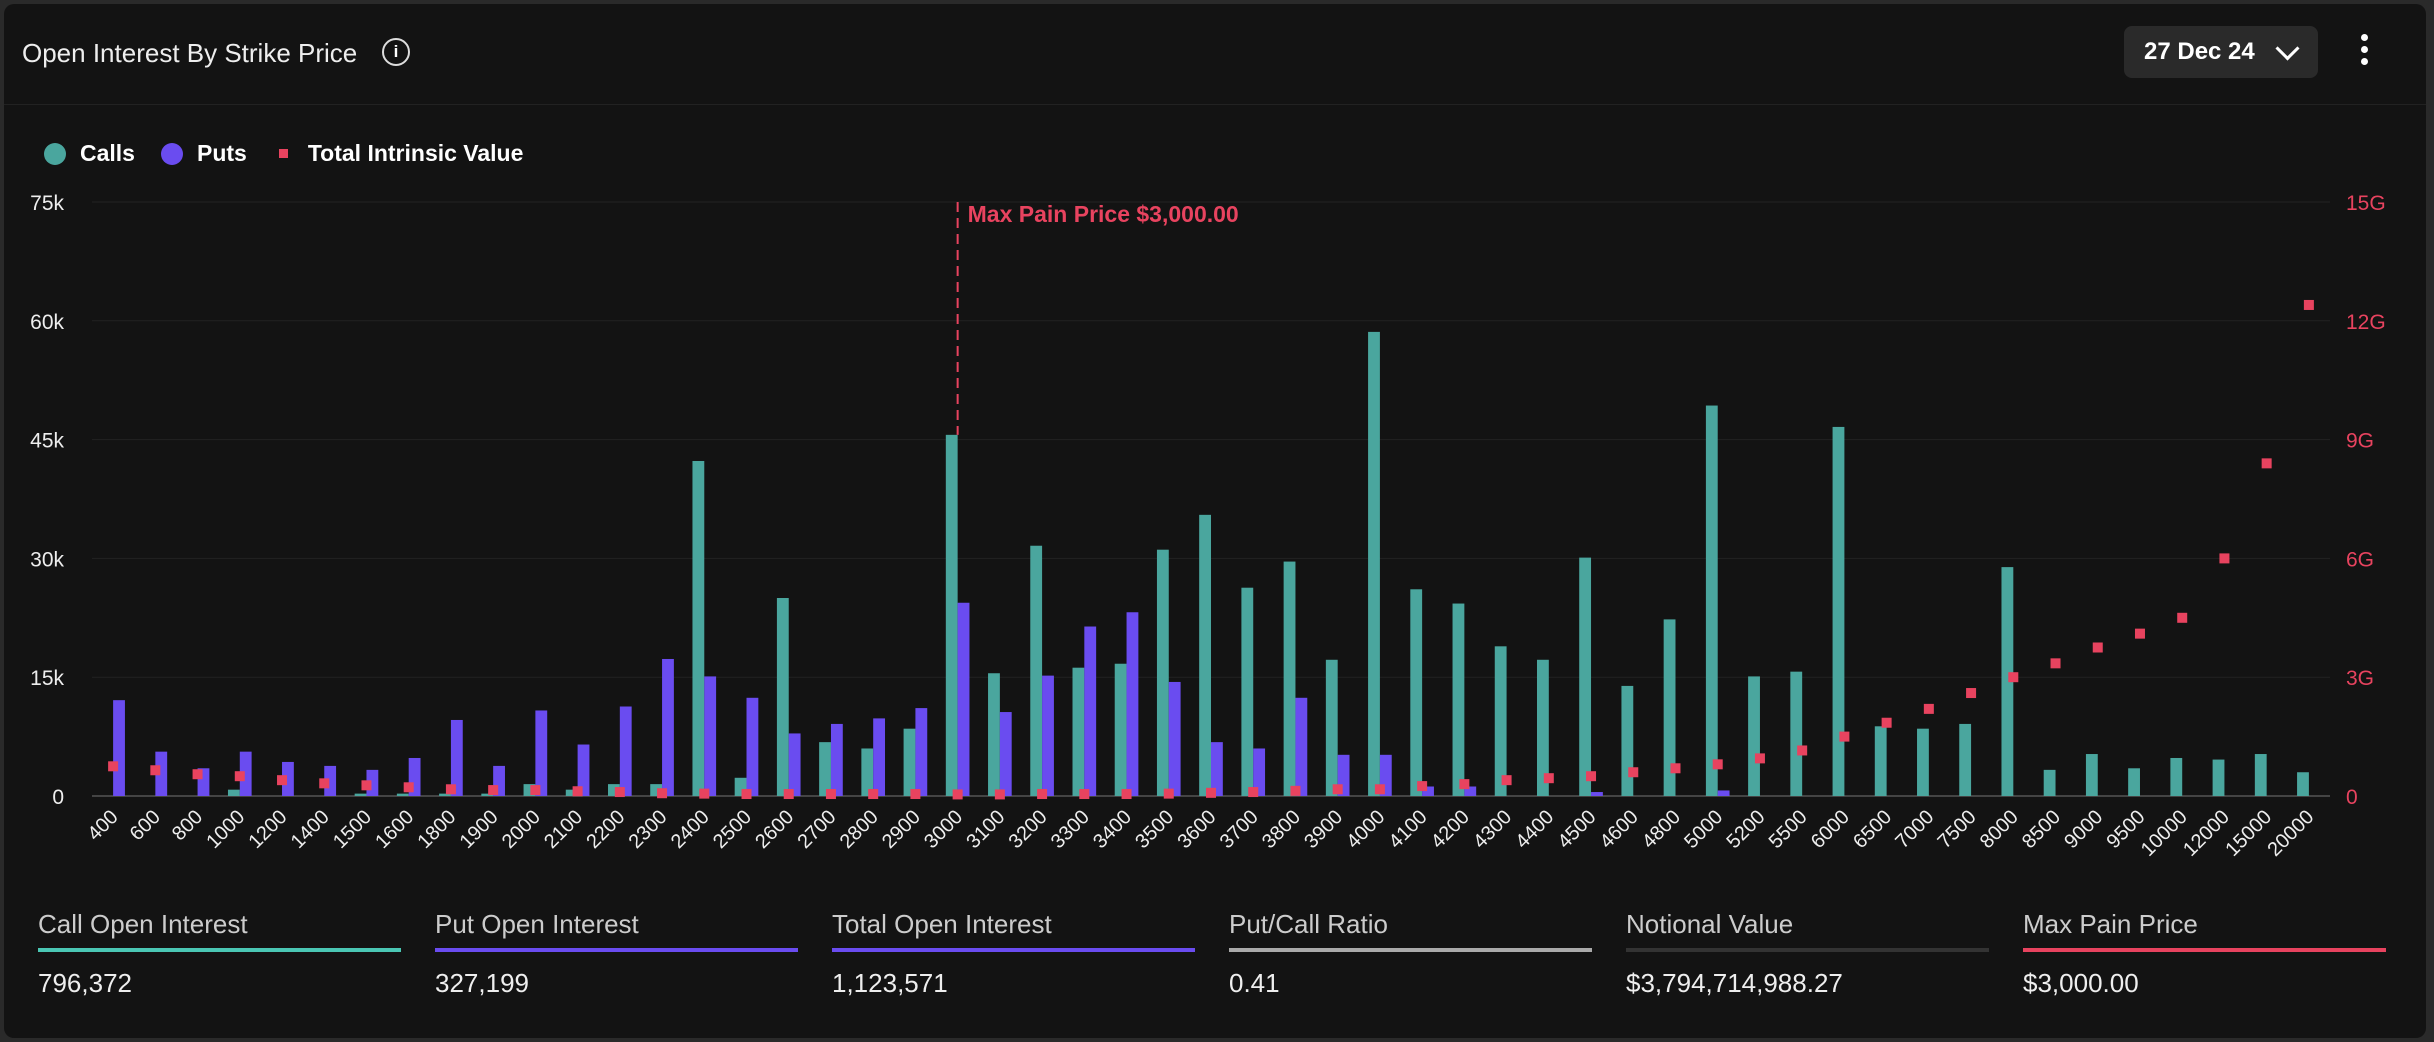 The width and height of the screenshot is (2434, 1042). What do you see at coordinates (219, 954) in the screenshot?
I see `stat-call-oi: Call Open Interest 796,372` at bounding box center [219, 954].